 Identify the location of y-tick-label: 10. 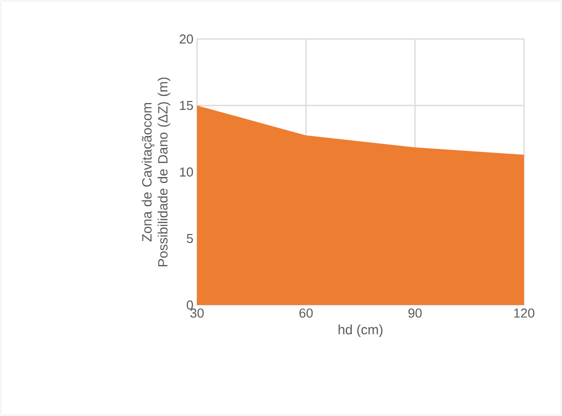
(186, 172).